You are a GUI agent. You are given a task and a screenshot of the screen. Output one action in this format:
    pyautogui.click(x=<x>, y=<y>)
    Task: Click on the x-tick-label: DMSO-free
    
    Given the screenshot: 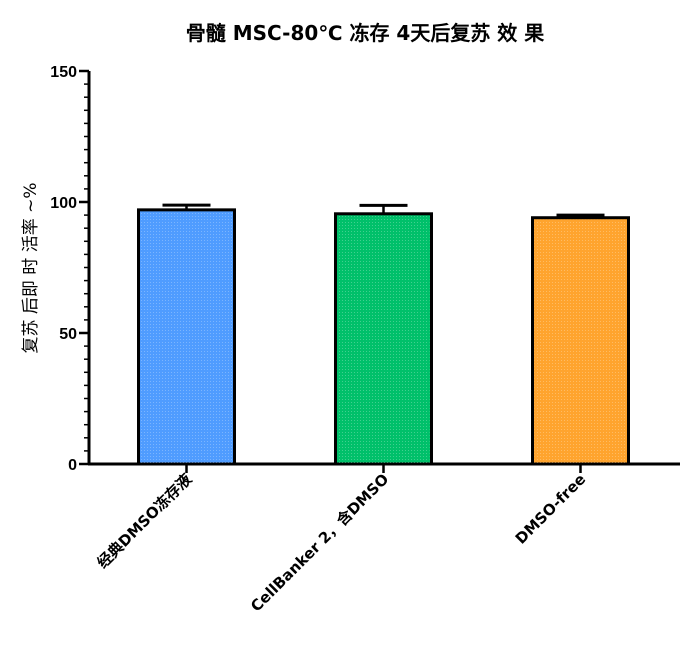 What is the action you would take?
    pyautogui.click(x=551, y=509)
    